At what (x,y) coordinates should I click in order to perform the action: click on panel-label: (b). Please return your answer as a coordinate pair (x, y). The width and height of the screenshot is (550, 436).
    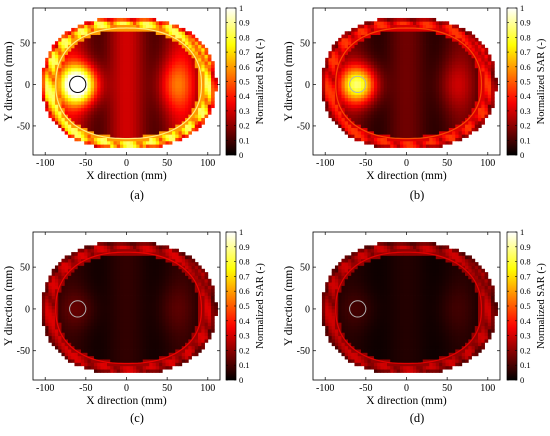
    Looking at the image, I should click on (417, 195).